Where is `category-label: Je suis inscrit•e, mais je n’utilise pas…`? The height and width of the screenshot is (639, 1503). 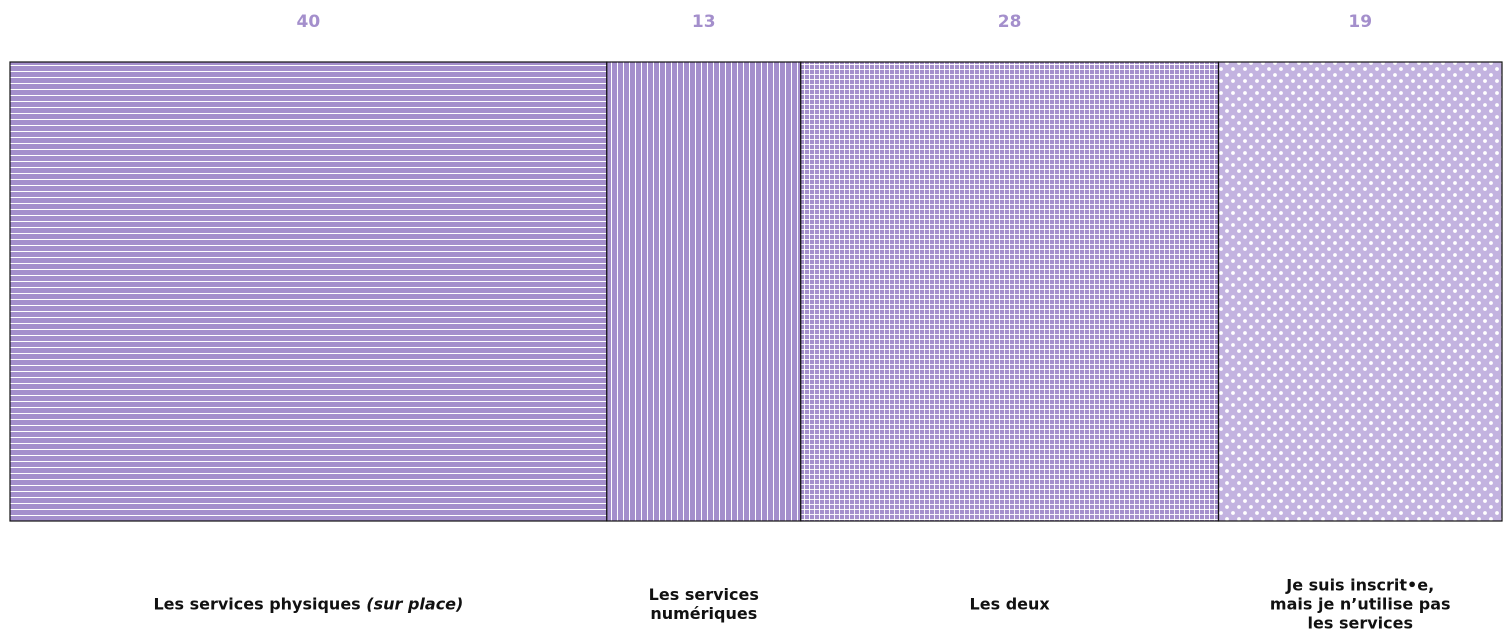 category-label: Je suis inscrit•e, mais je n’utilise pas… is located at coordinates (1360, 604).